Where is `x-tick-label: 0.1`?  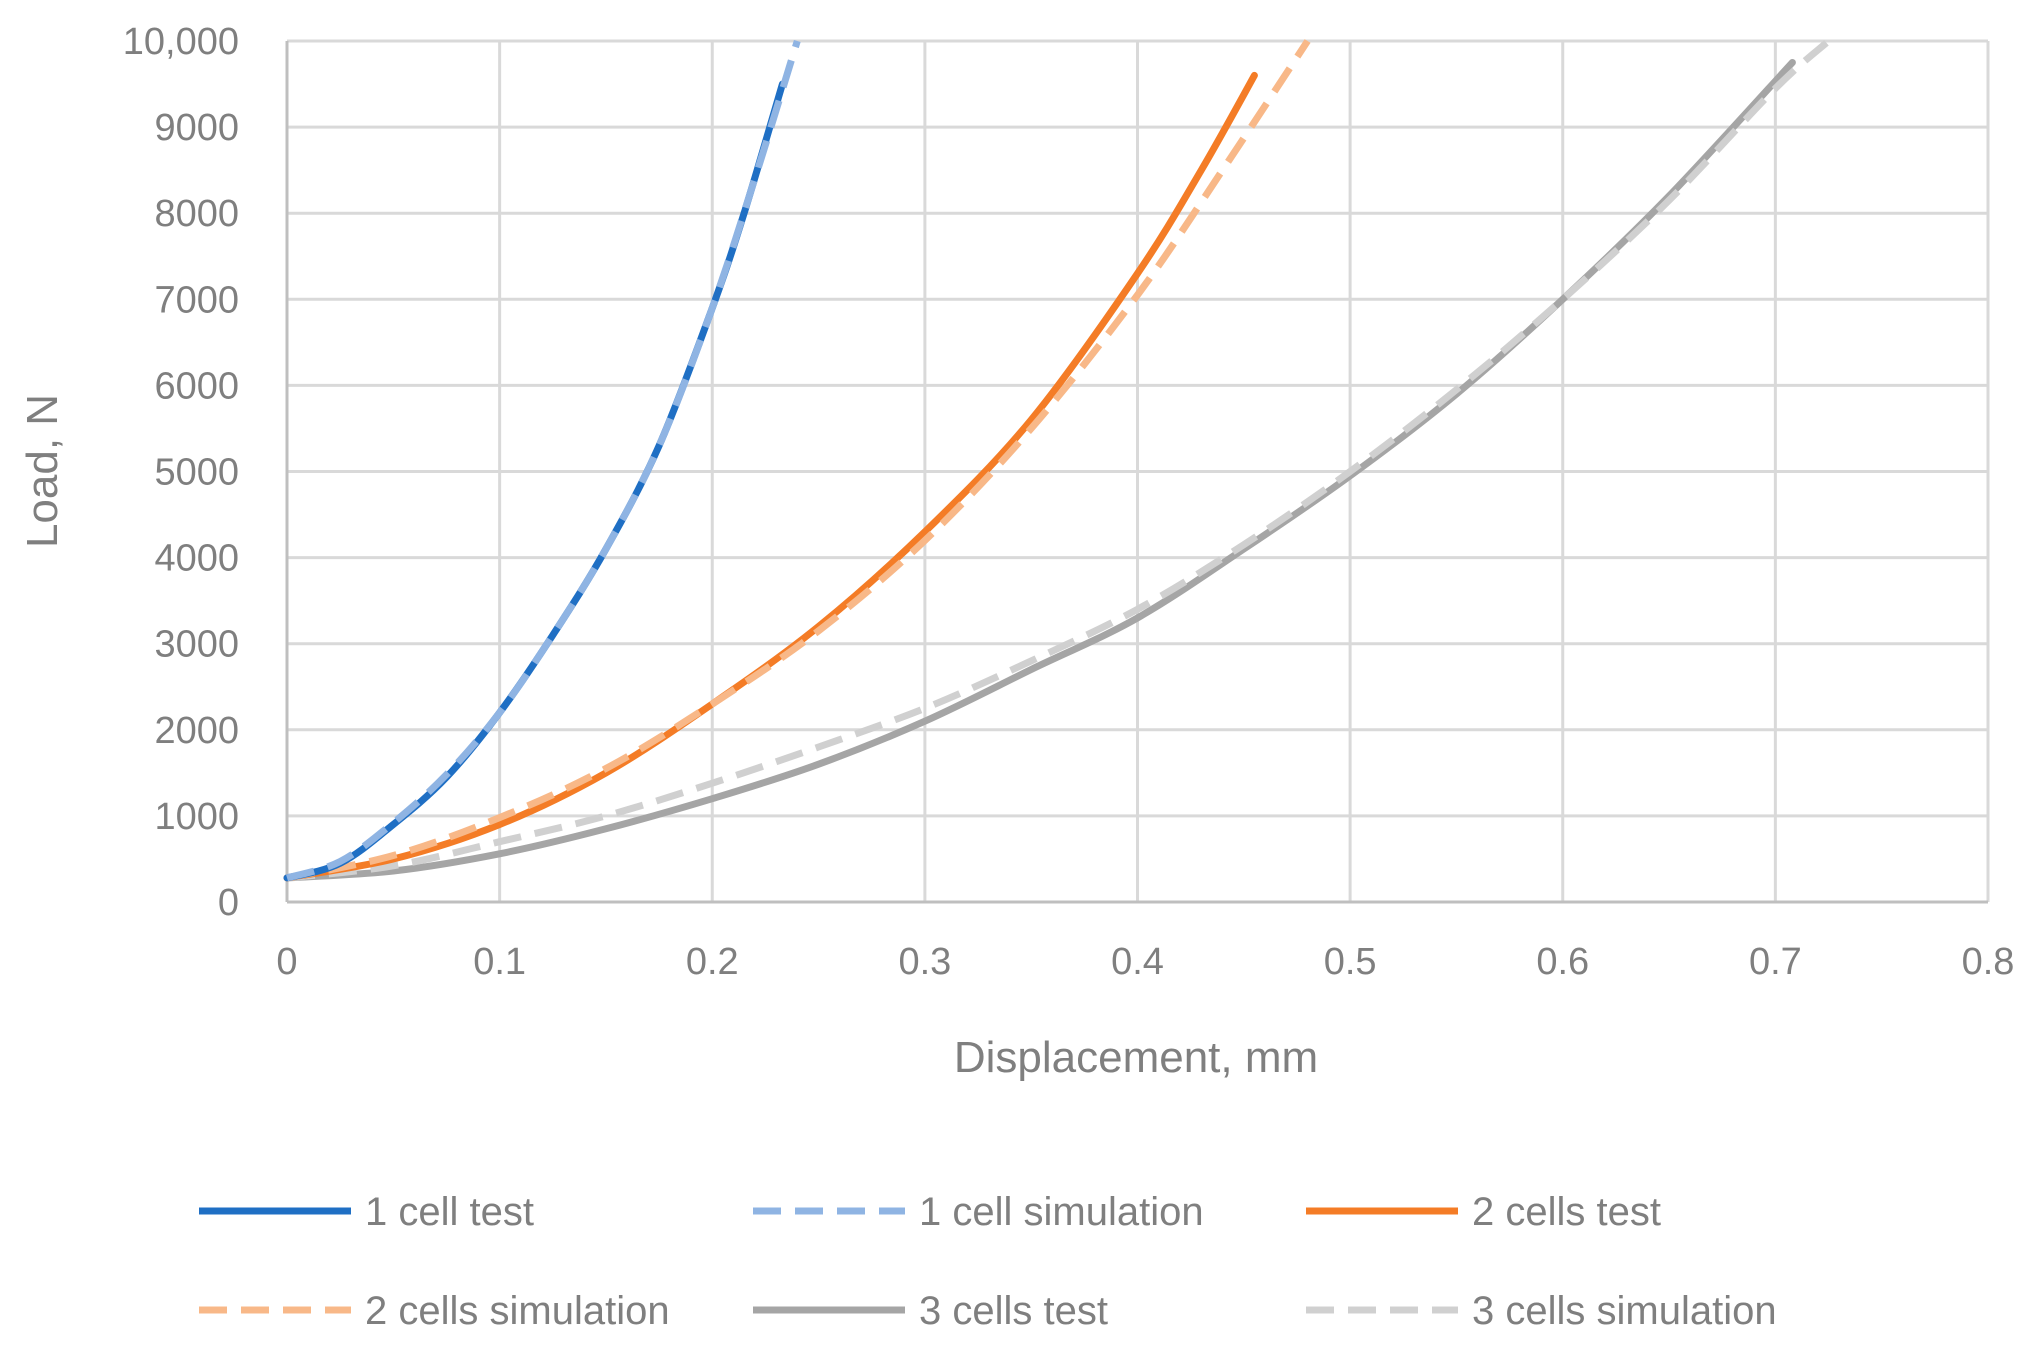
x-tick-label: 0.1 is located at coordinates (499, 962).